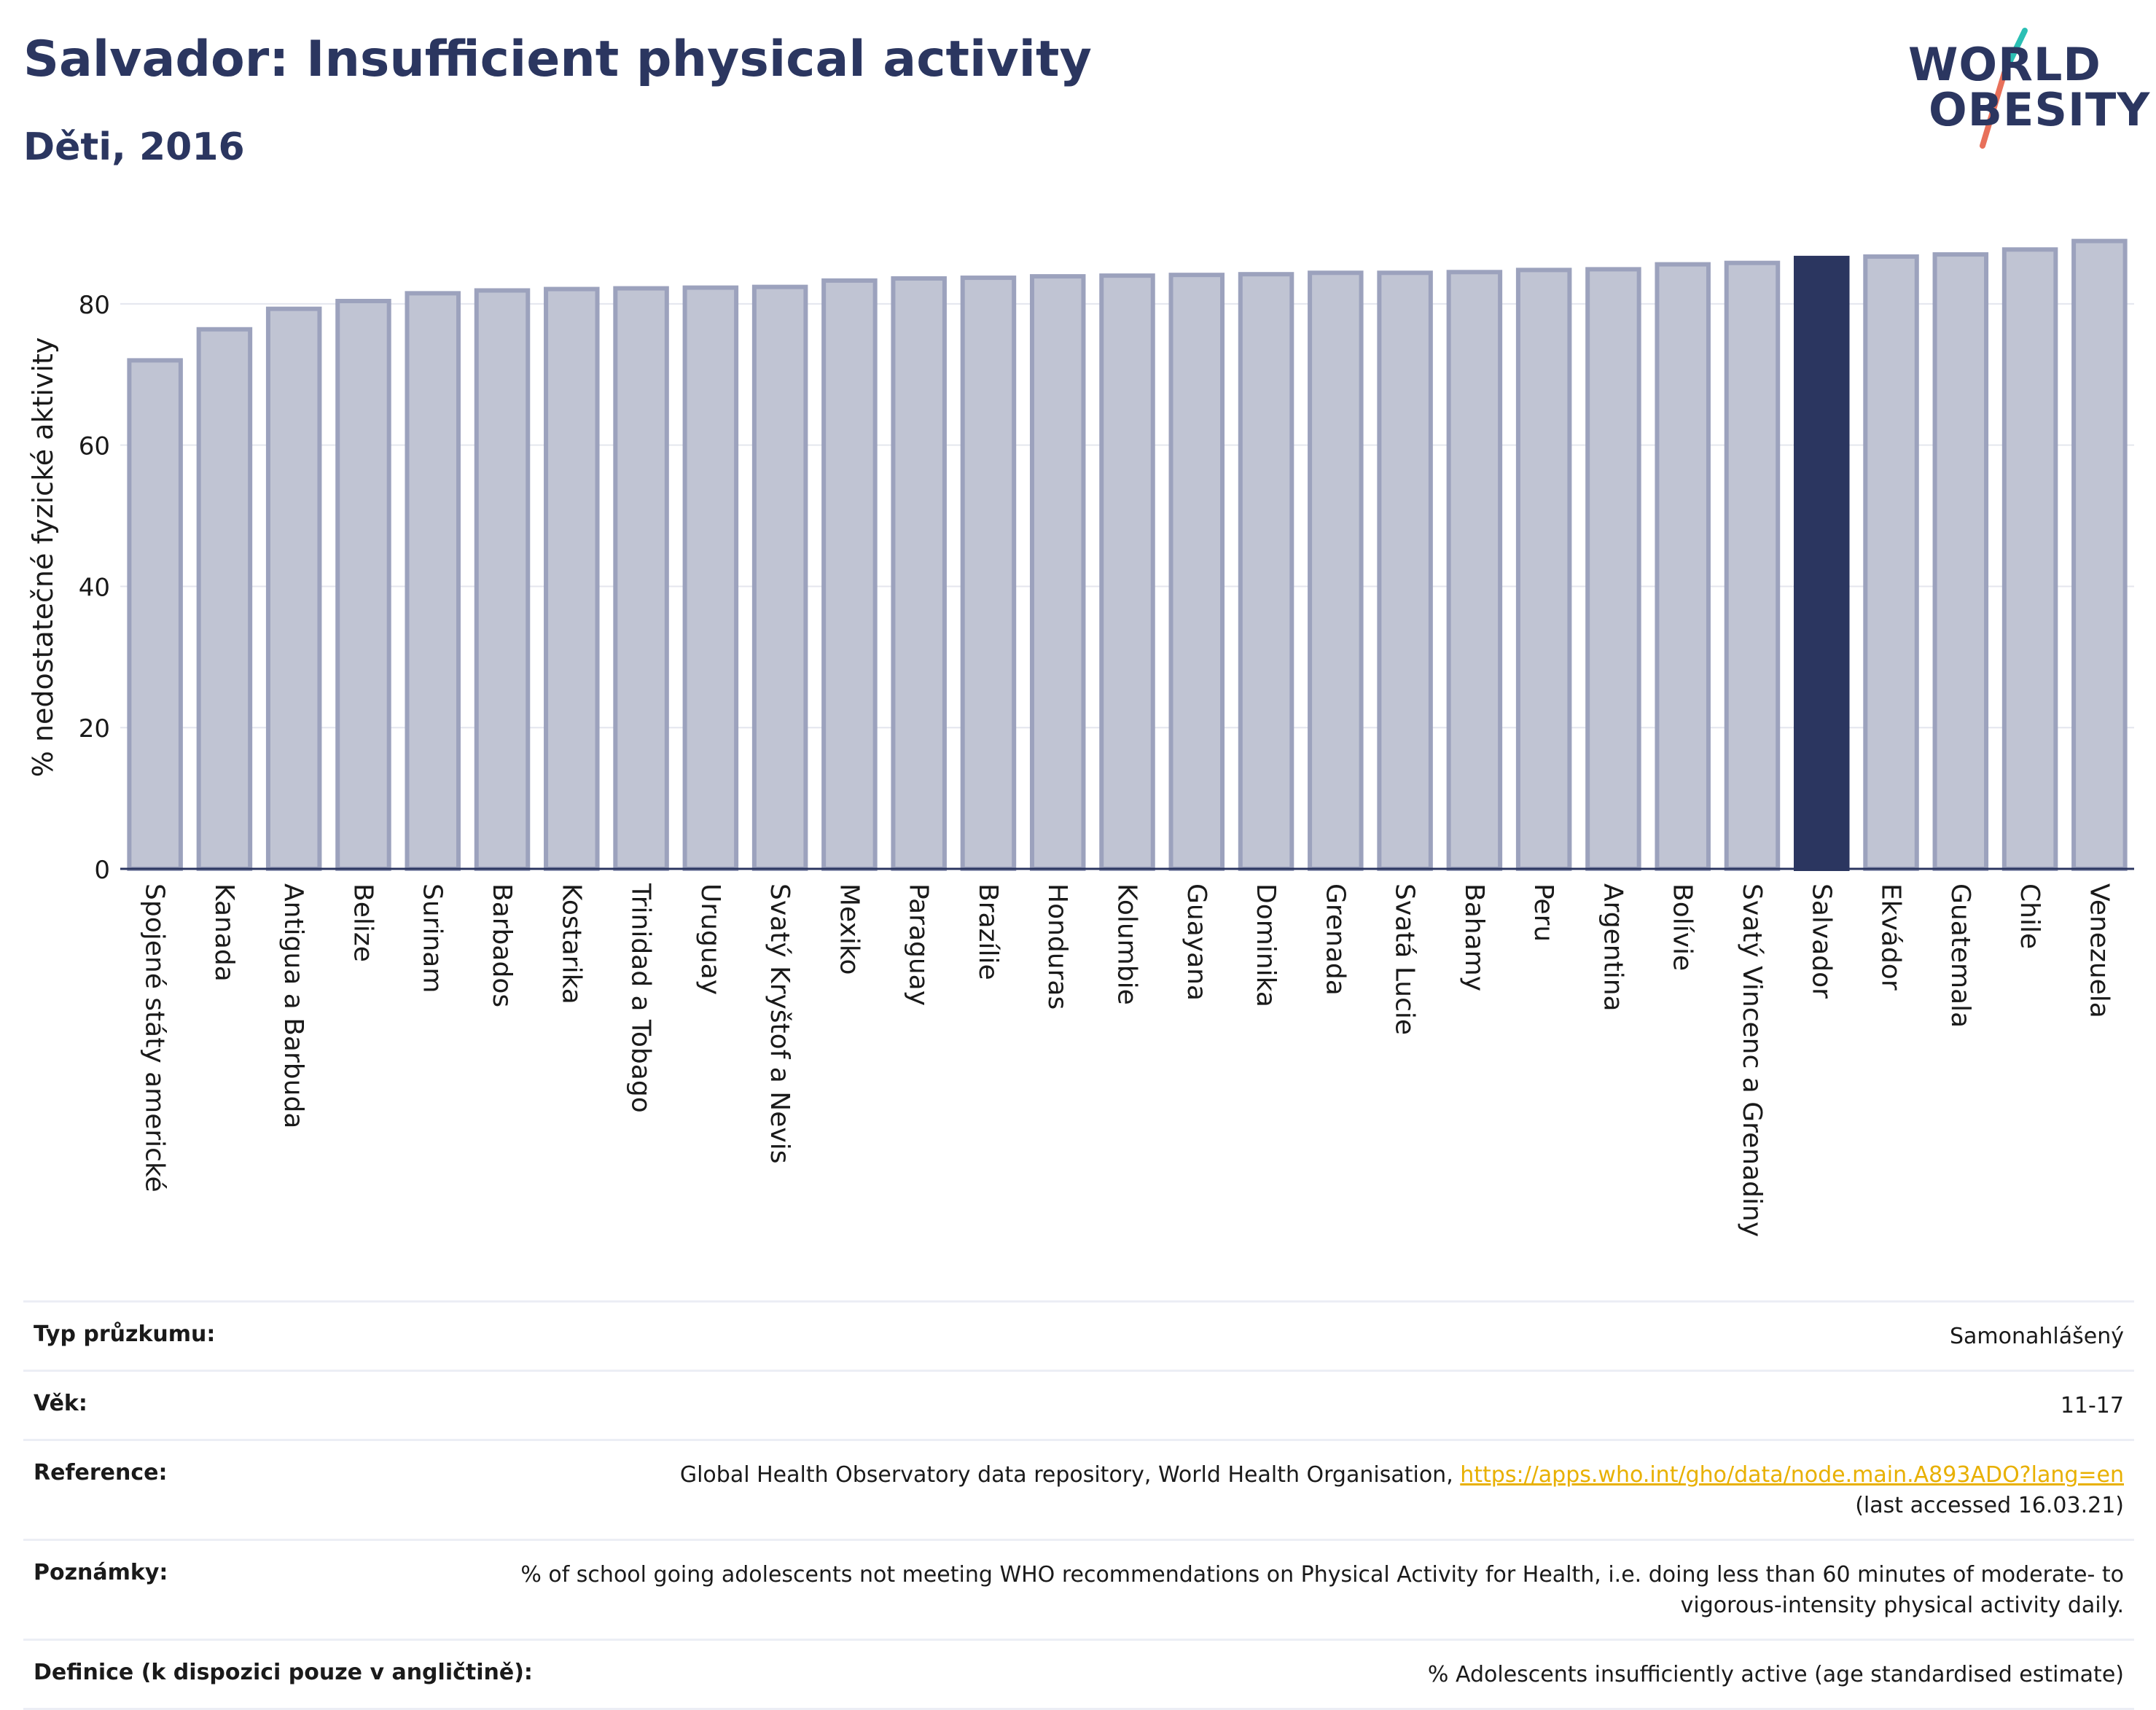 The height and width of the screenshot is (1710, 2156). I want to click on chart-subtitle: Děti, 2016, so click(134, 147).